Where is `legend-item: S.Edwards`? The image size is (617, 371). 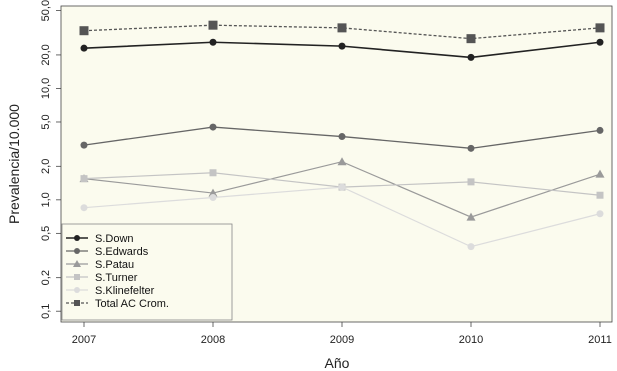 legend-item: S.Edwards is located at coordinates (107, 252).